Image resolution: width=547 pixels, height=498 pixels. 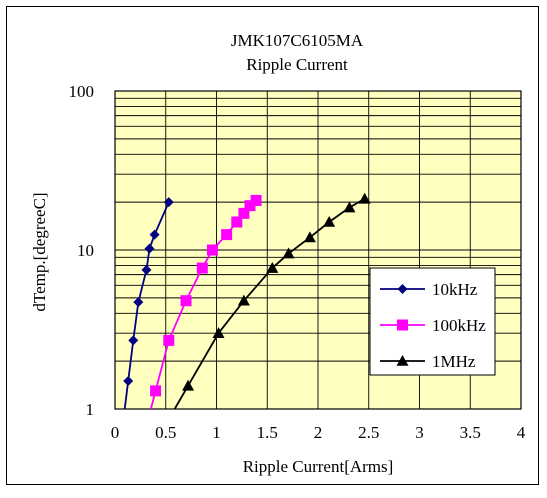 I want to click on x-tick-label: 4, so click(x=521, y=432).